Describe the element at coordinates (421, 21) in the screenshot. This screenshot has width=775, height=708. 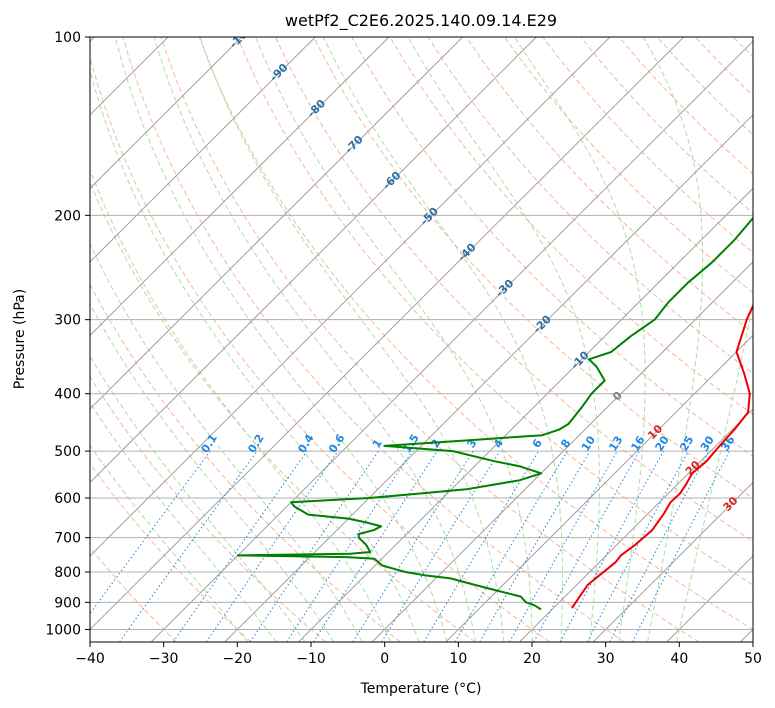
I see `chart-title: wetPf2_C2E6.2025.140.09.14.E29` at that location.